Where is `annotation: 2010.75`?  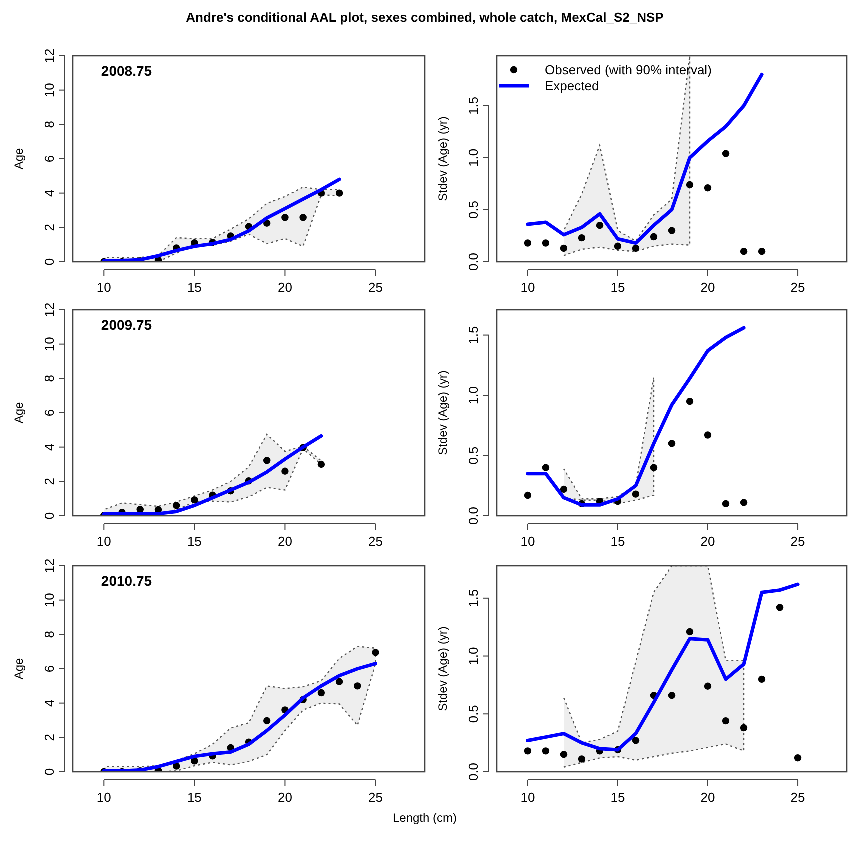
annotation: 2010.75 is located at coordinates (126, 581).